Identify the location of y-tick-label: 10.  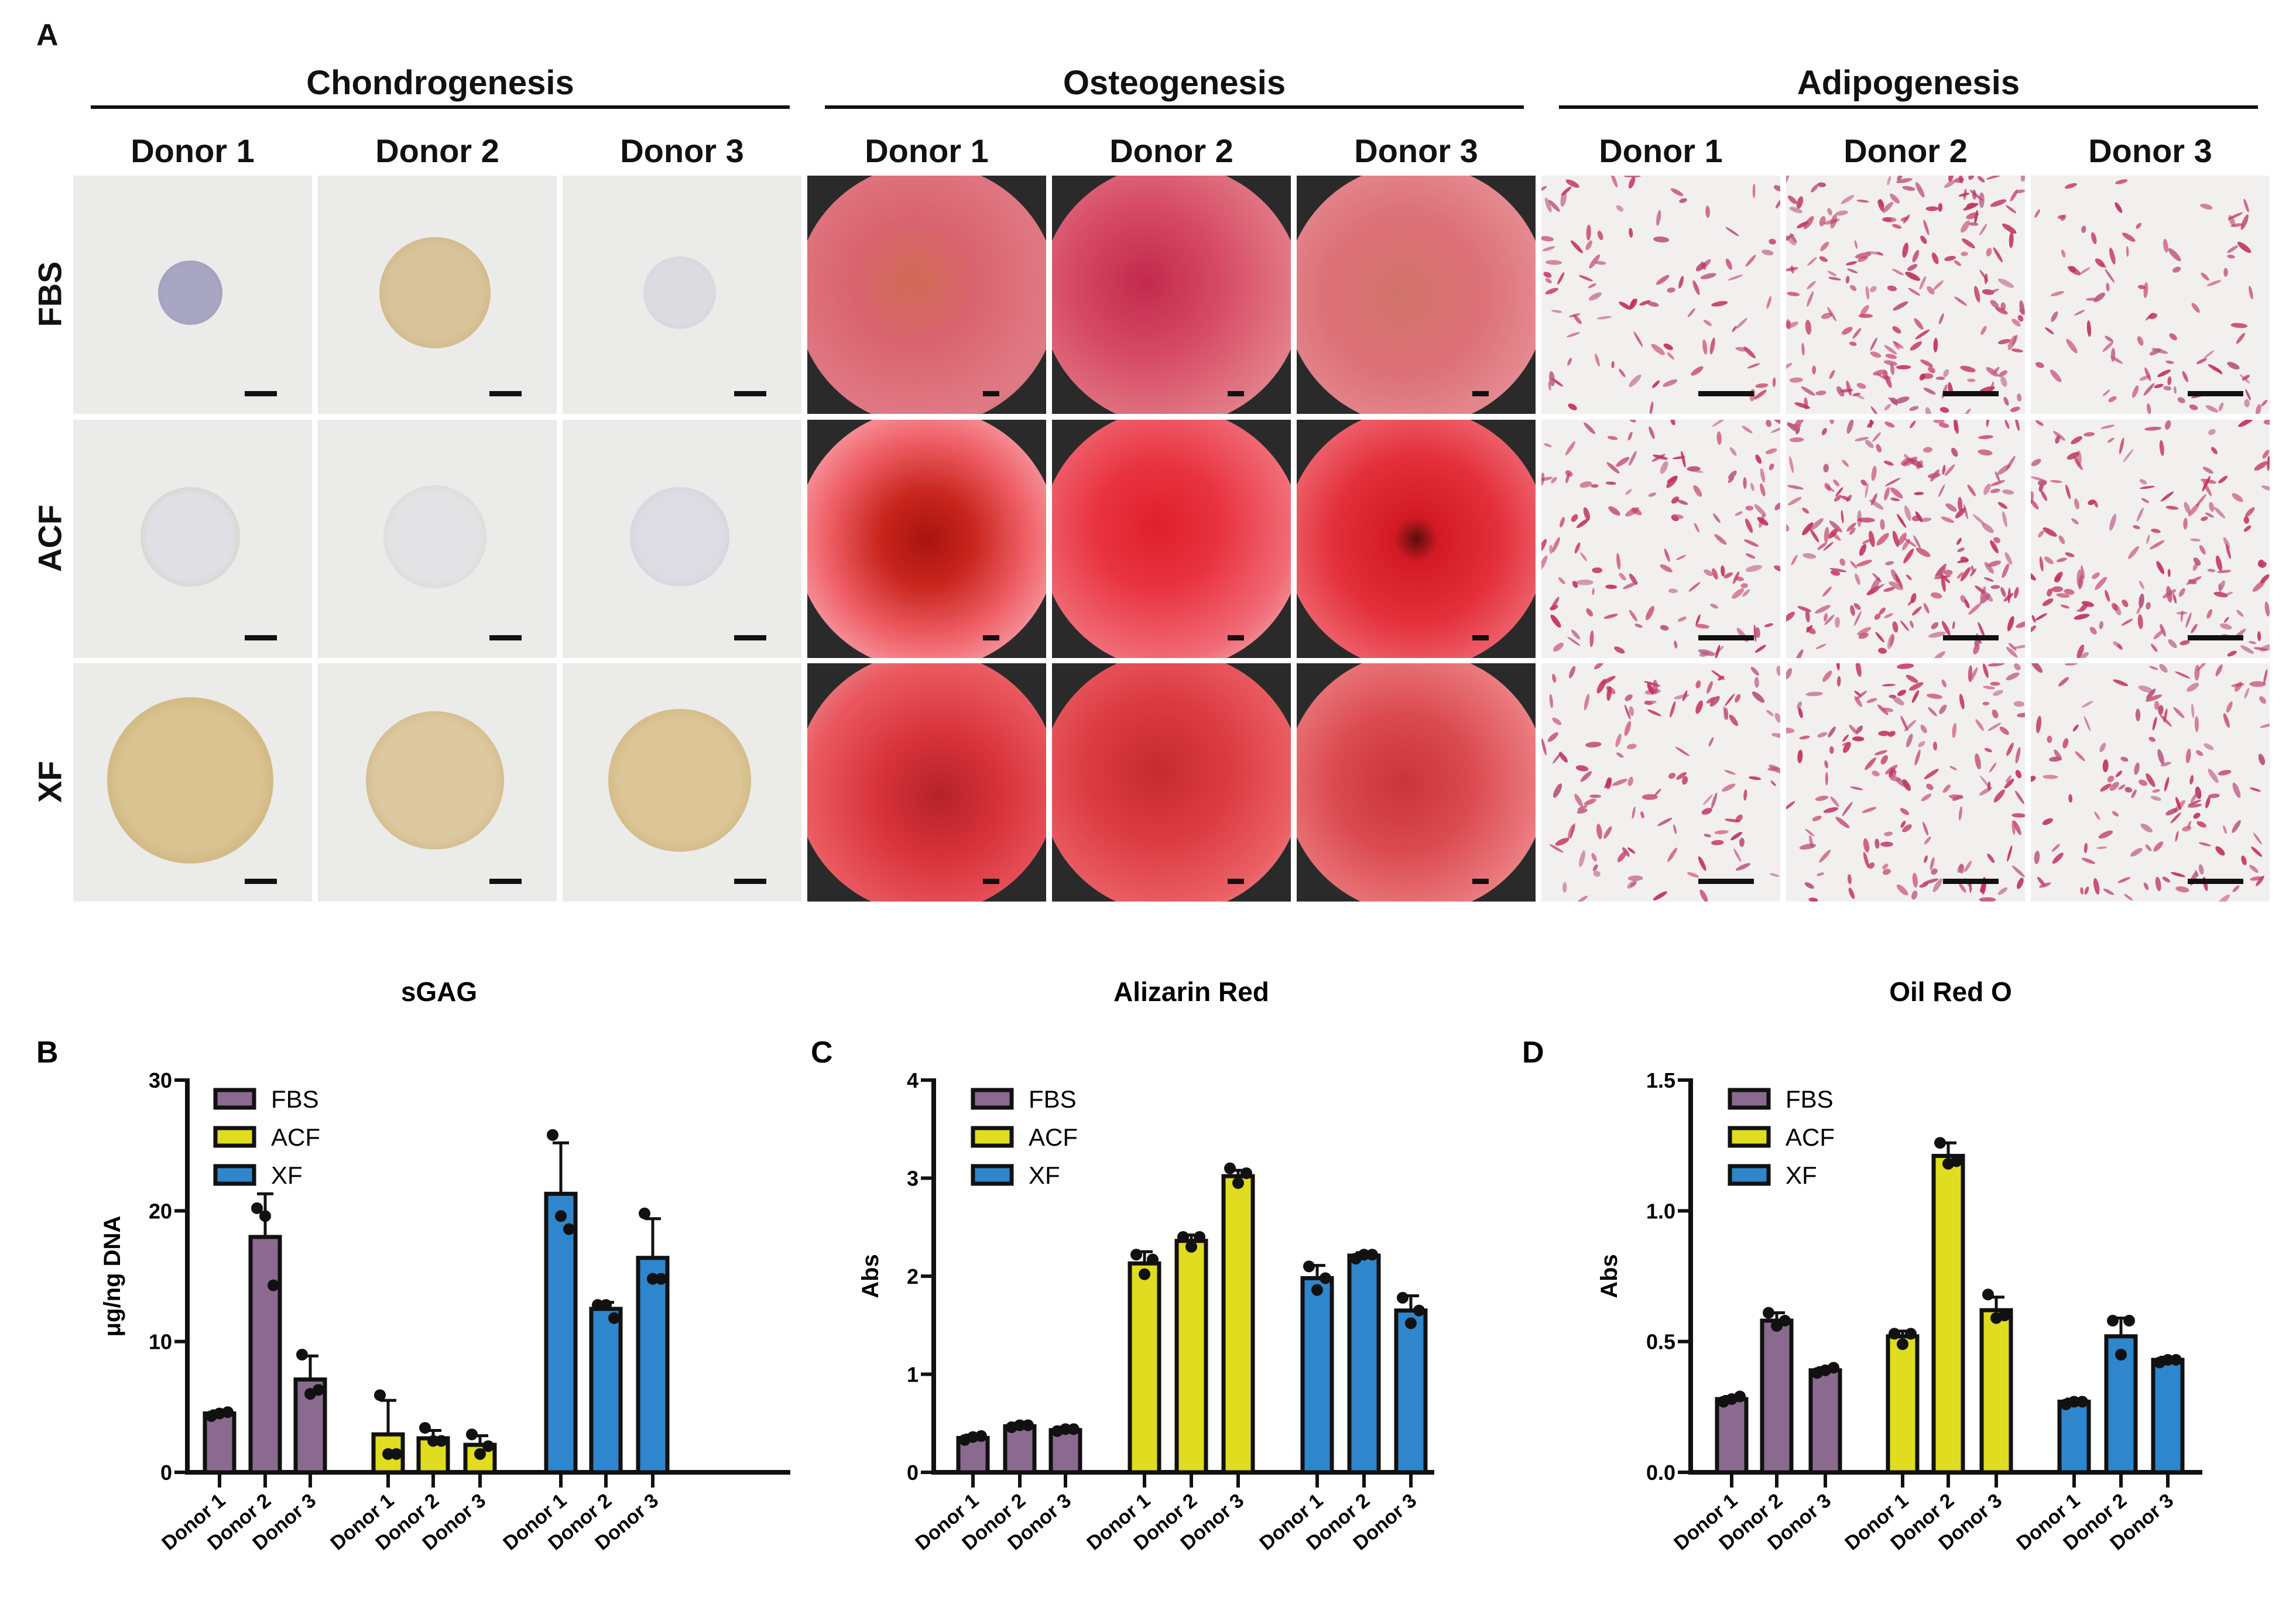
(160, 1342).